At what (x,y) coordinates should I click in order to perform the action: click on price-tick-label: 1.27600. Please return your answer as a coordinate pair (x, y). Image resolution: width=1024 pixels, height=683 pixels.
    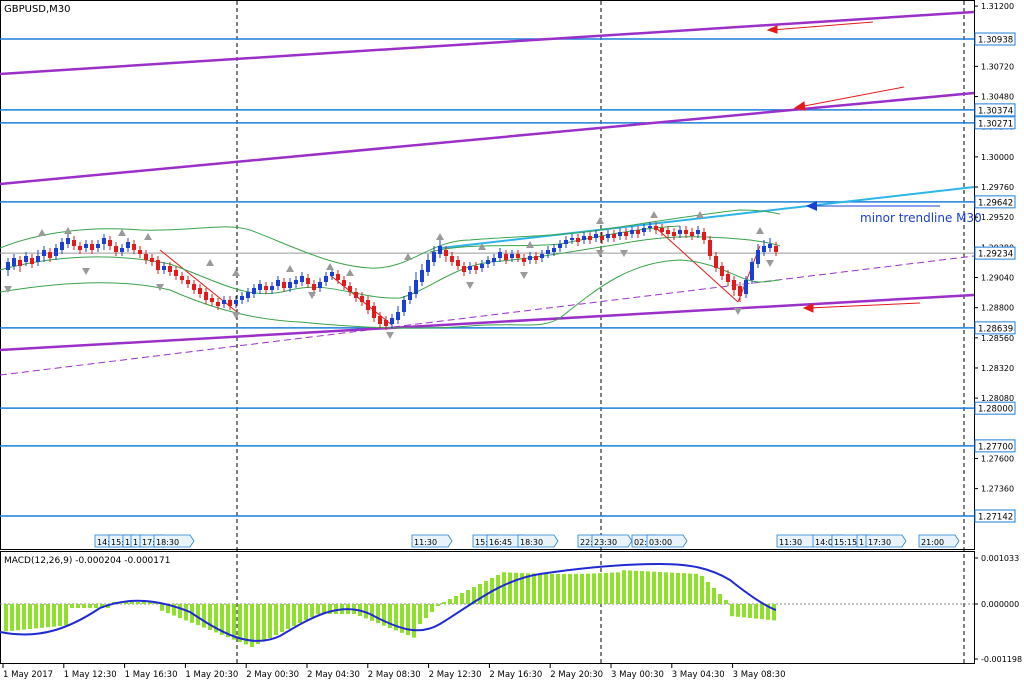
    Looking at the image, I should click on (997, 458).